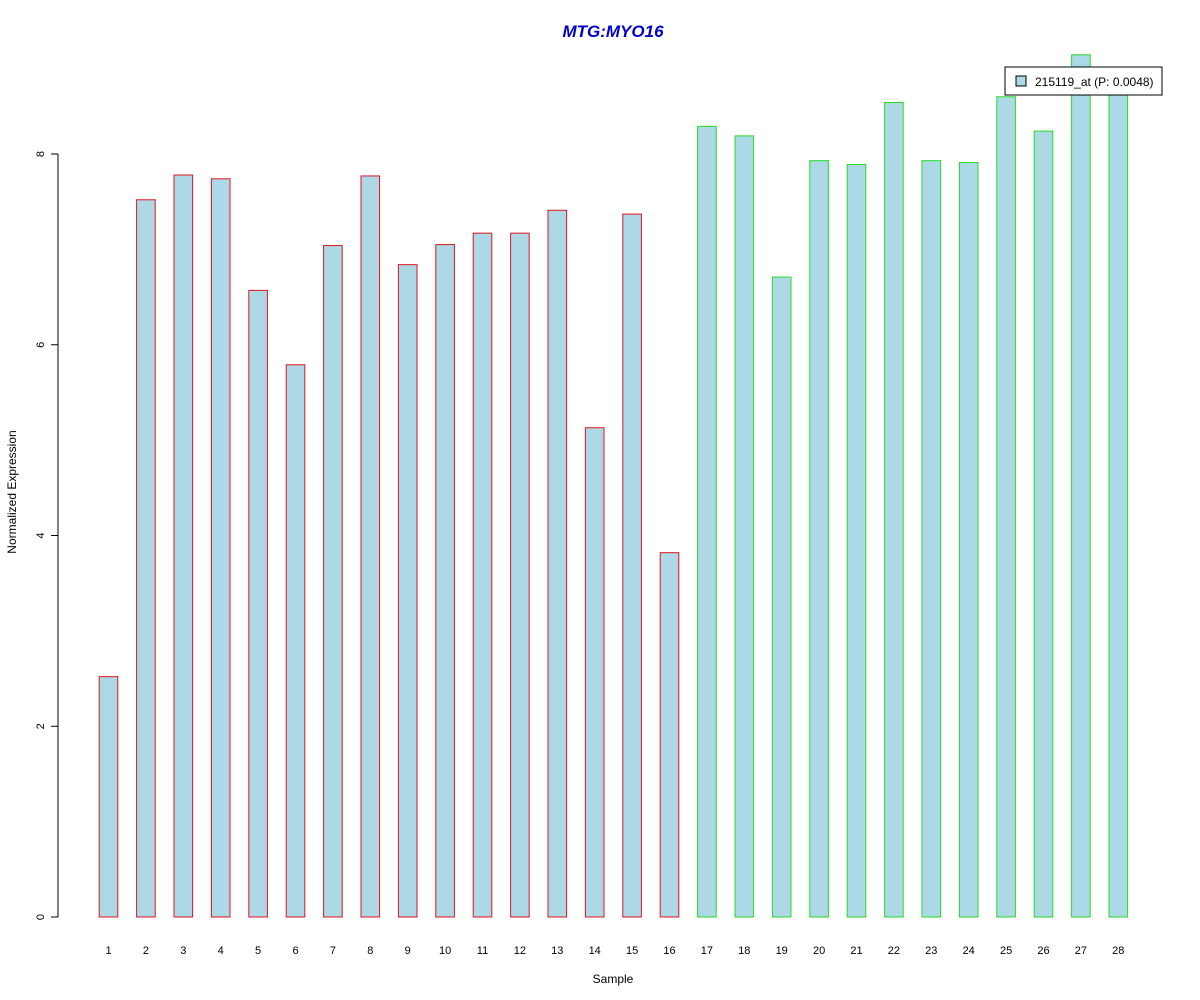 The height and width of the screenshot is (1000, 1200). I want to click on x-tick-label: 14, so click(595, 951).